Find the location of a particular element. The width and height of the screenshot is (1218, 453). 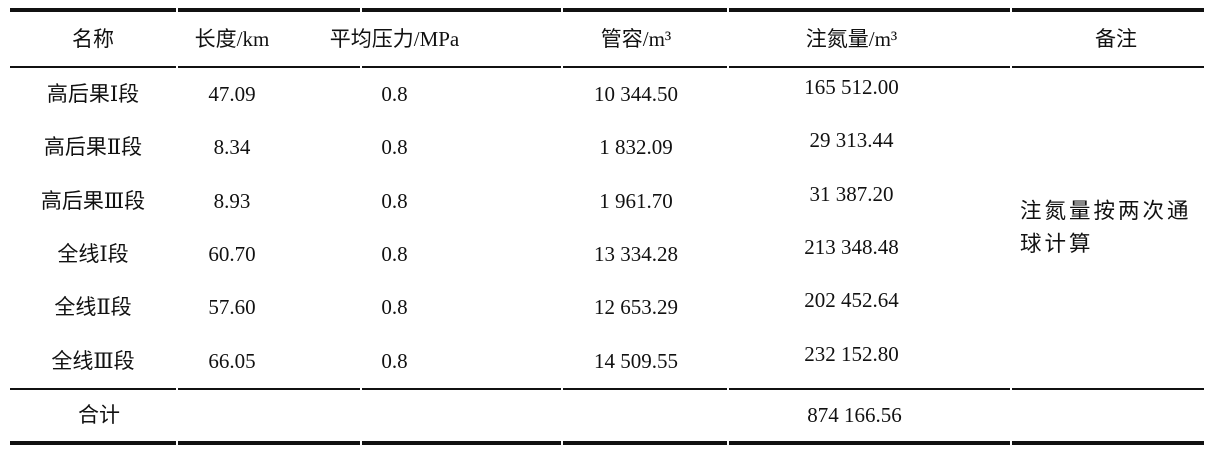

row-nitrogen: 165 512.00 is located at coordinates (851, 87).